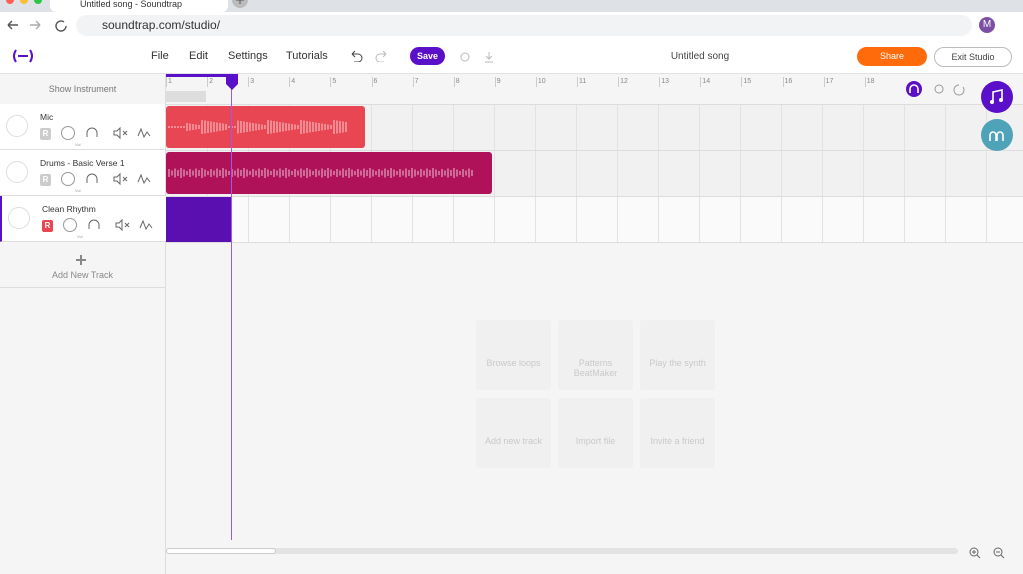  Describe the element at coordinates (82, 89) in the screenshot. I see `show-instrument: Show Instrument` at that location.